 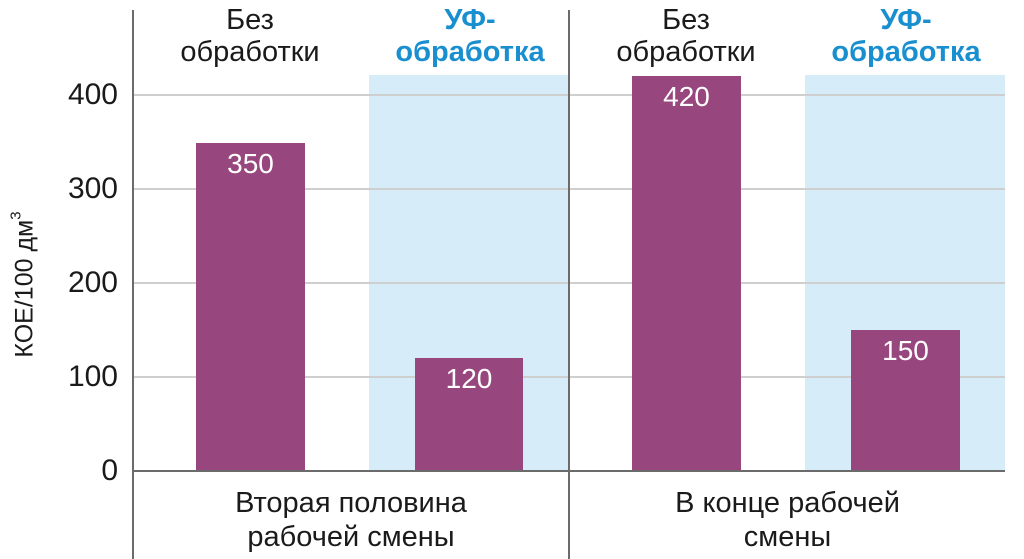 I want to click on bar-group1-uv-treatment: 120, so click(x=469, y=414).